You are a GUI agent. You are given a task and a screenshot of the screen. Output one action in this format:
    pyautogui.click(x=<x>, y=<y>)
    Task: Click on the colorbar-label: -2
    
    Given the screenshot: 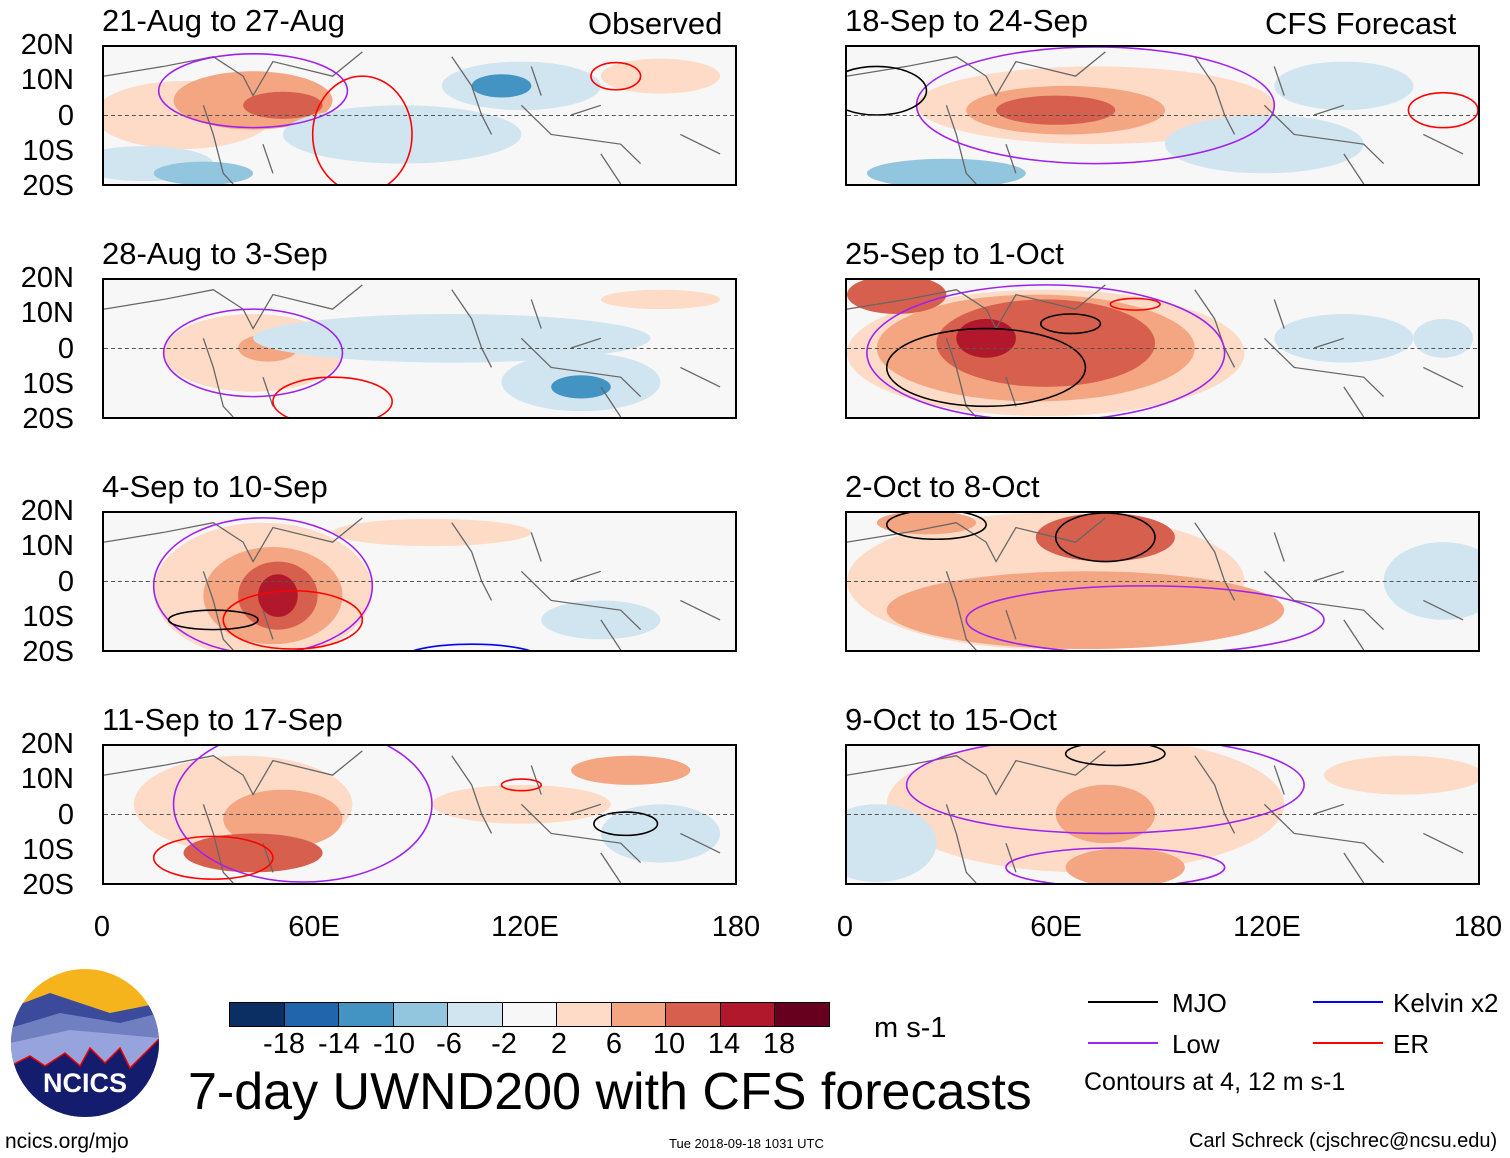 What is the action you would take?
    pyautogui.click(x=504, y=1044)
    